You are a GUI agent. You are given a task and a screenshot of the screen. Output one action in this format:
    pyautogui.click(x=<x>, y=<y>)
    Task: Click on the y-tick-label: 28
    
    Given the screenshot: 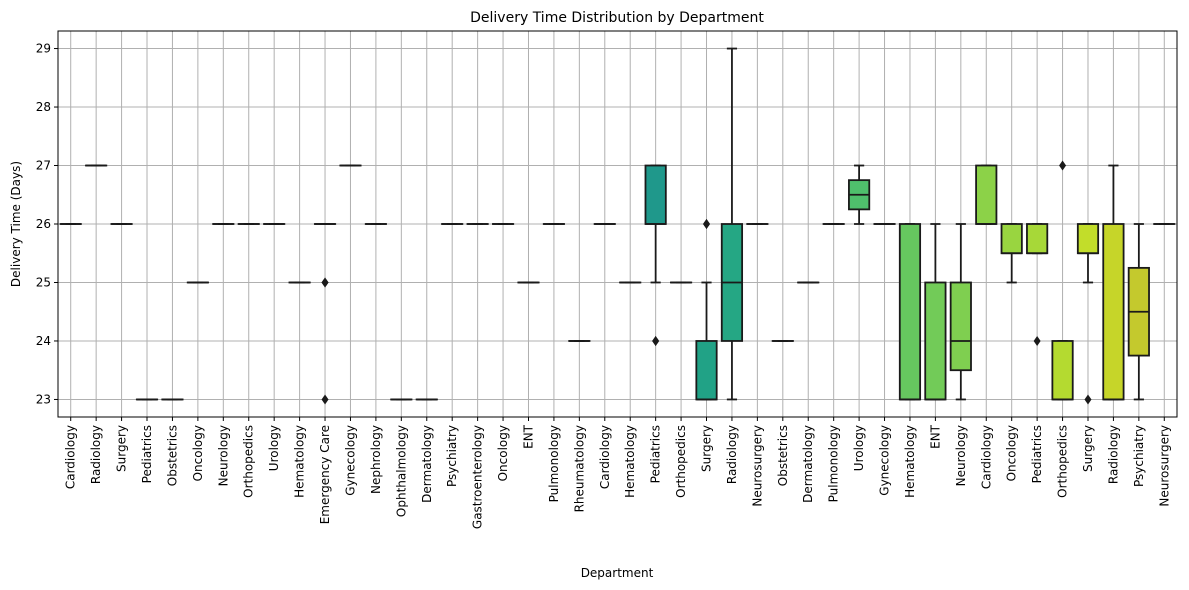 What is the action you would take?
    pyautogui.click(x=43, y=107)
    